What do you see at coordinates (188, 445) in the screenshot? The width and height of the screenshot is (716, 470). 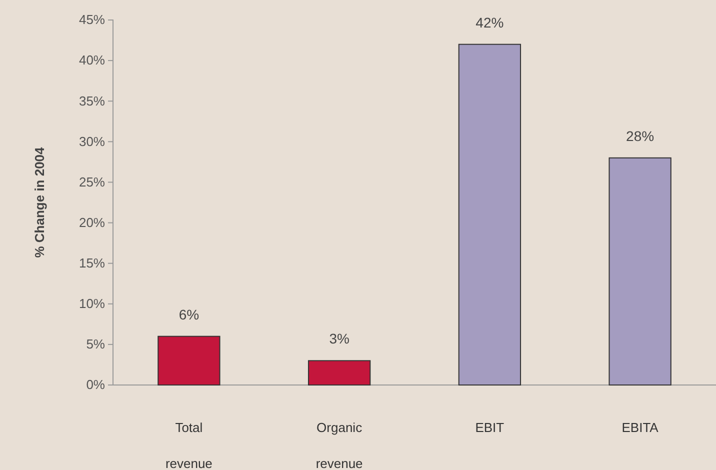 I see `category-label: Total revenue` at bounding box center [188, 445].